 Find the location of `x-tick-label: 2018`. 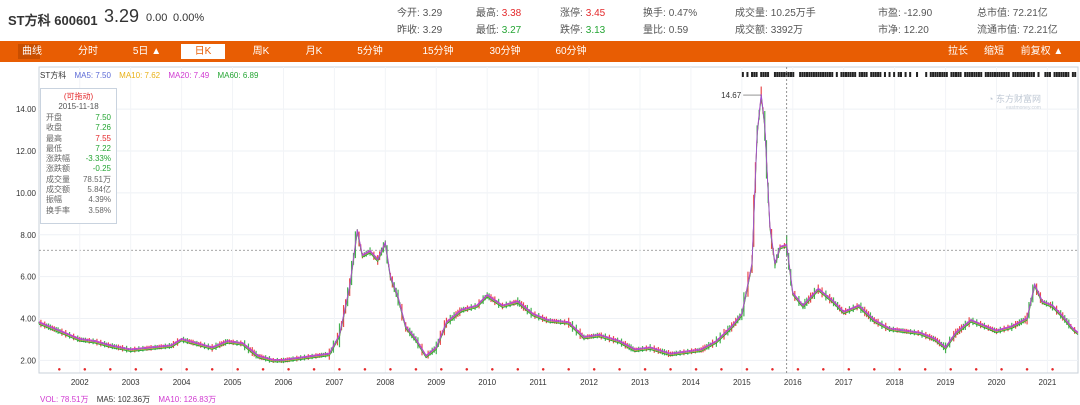

x-tick-label: 2018 is located at coordinates (895, 382).